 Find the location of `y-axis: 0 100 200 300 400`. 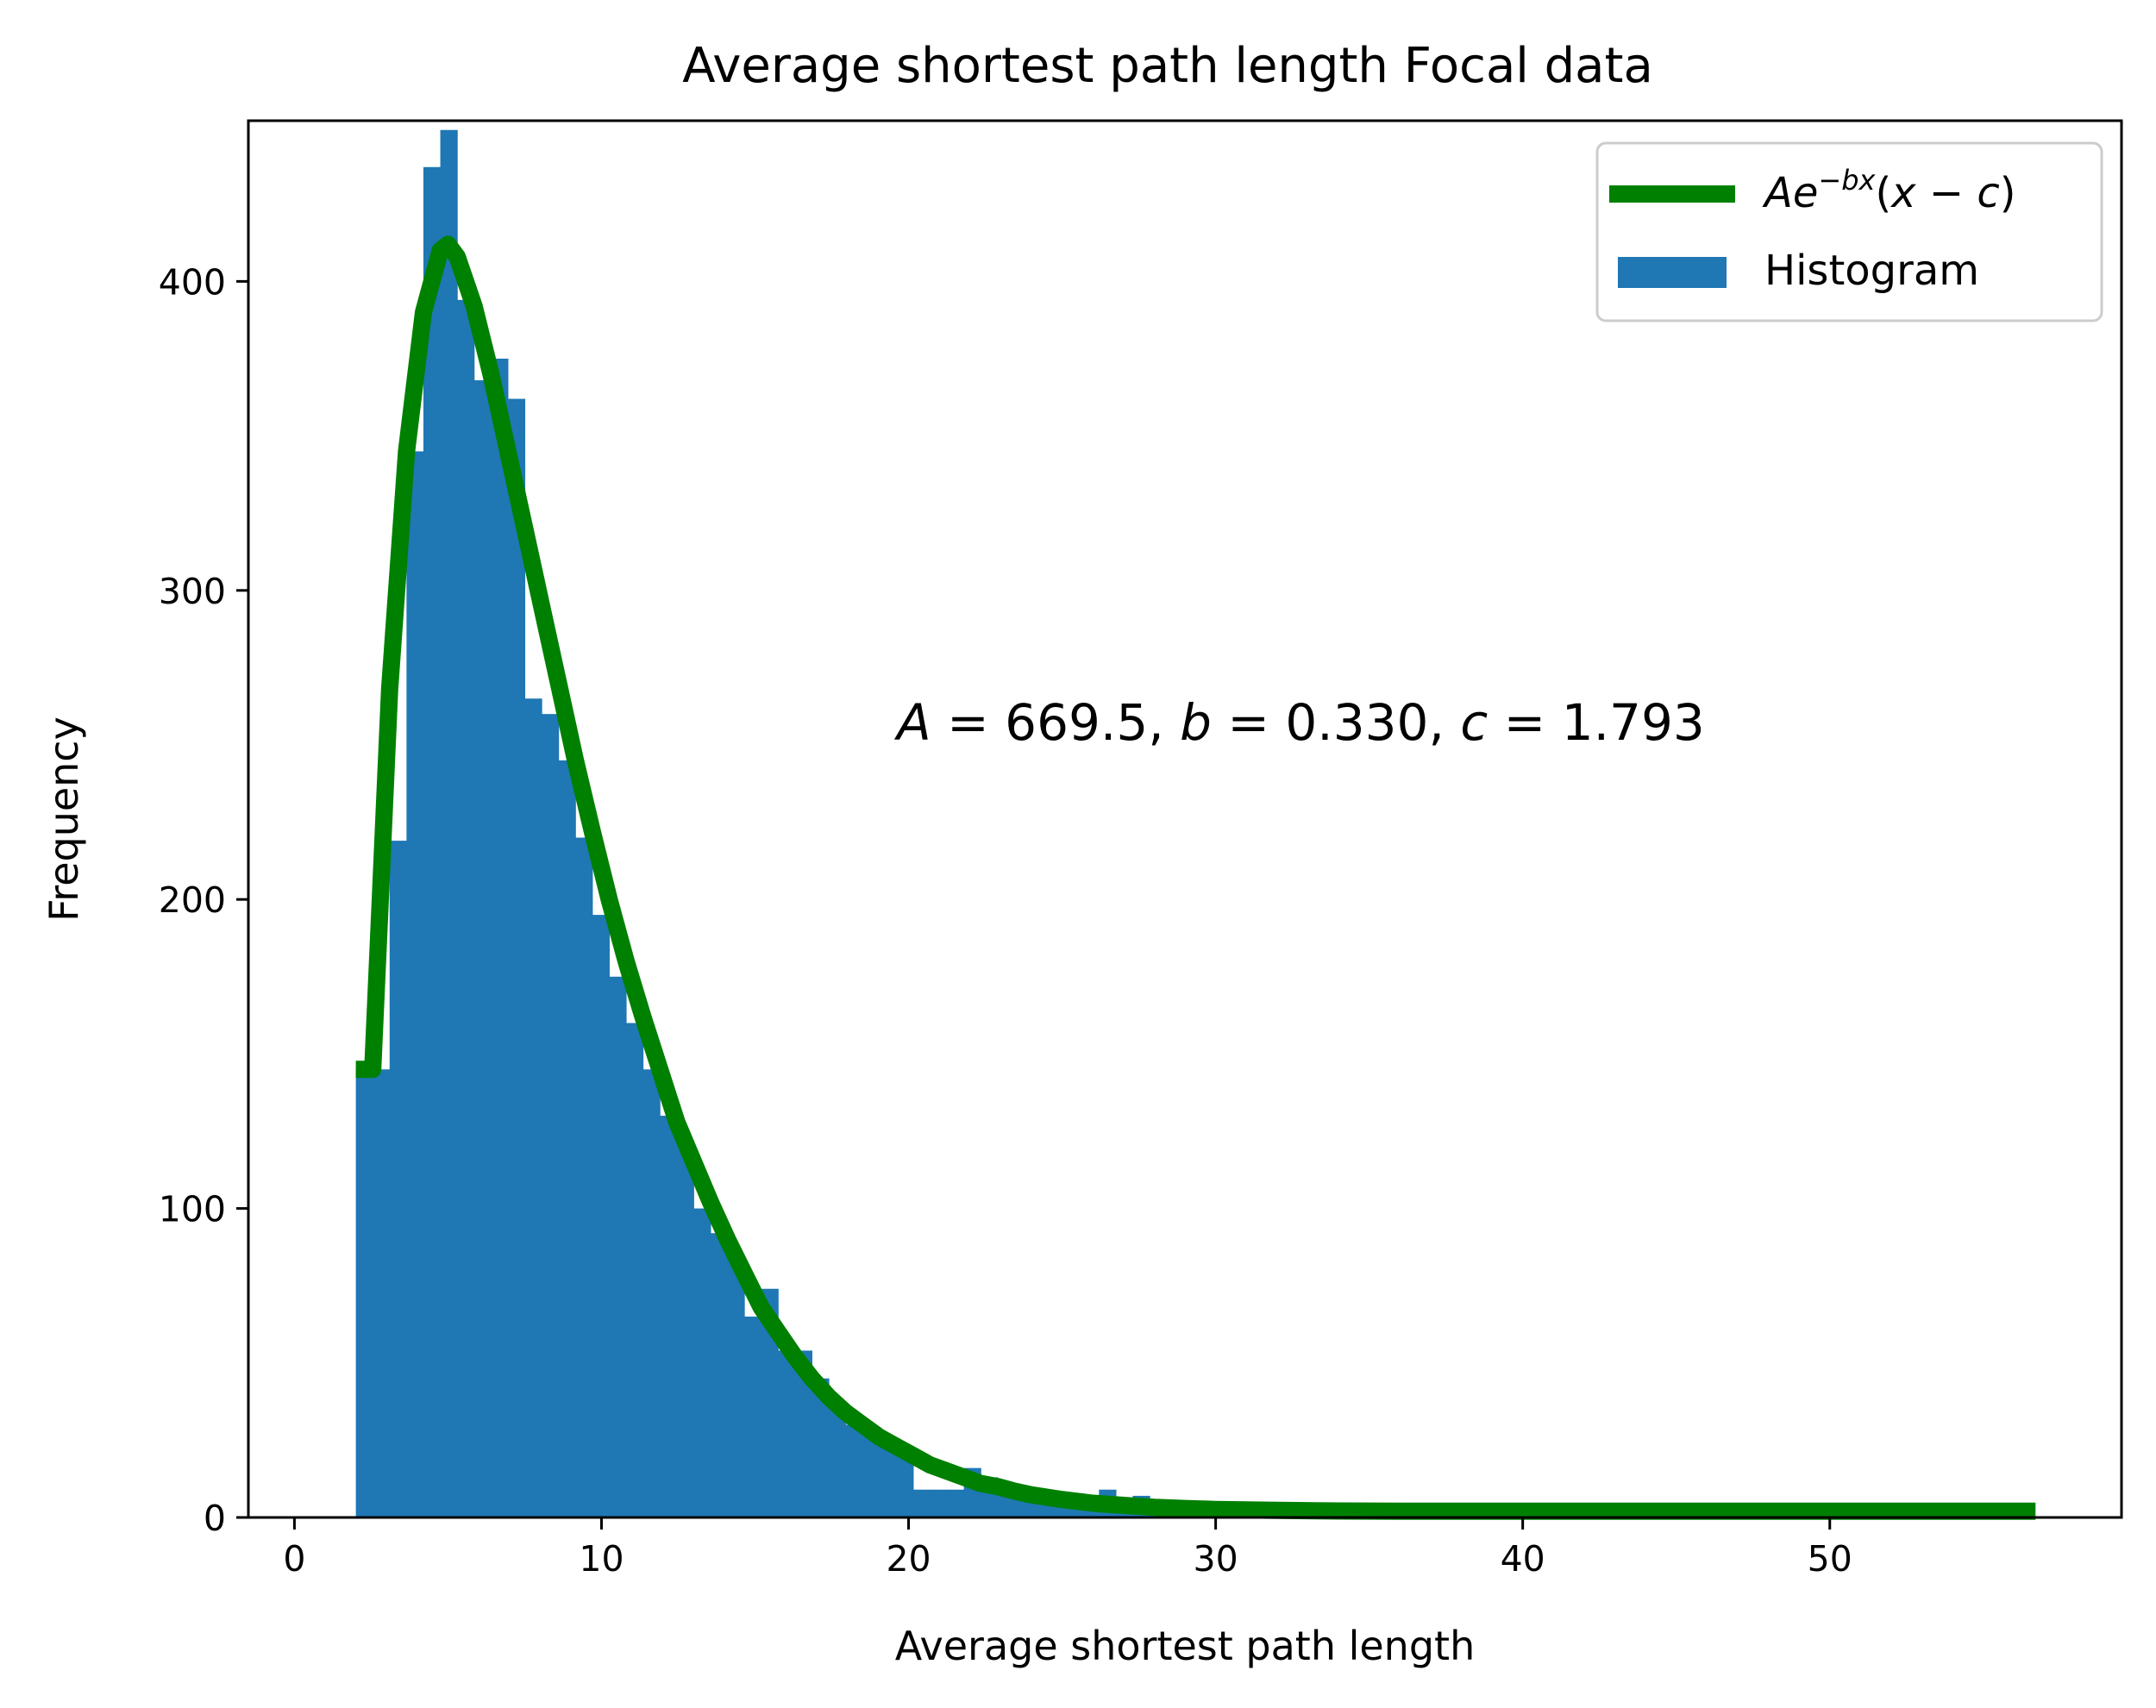

y-axis: 0 100 200 300 400 is located at coordinates (203, 900).